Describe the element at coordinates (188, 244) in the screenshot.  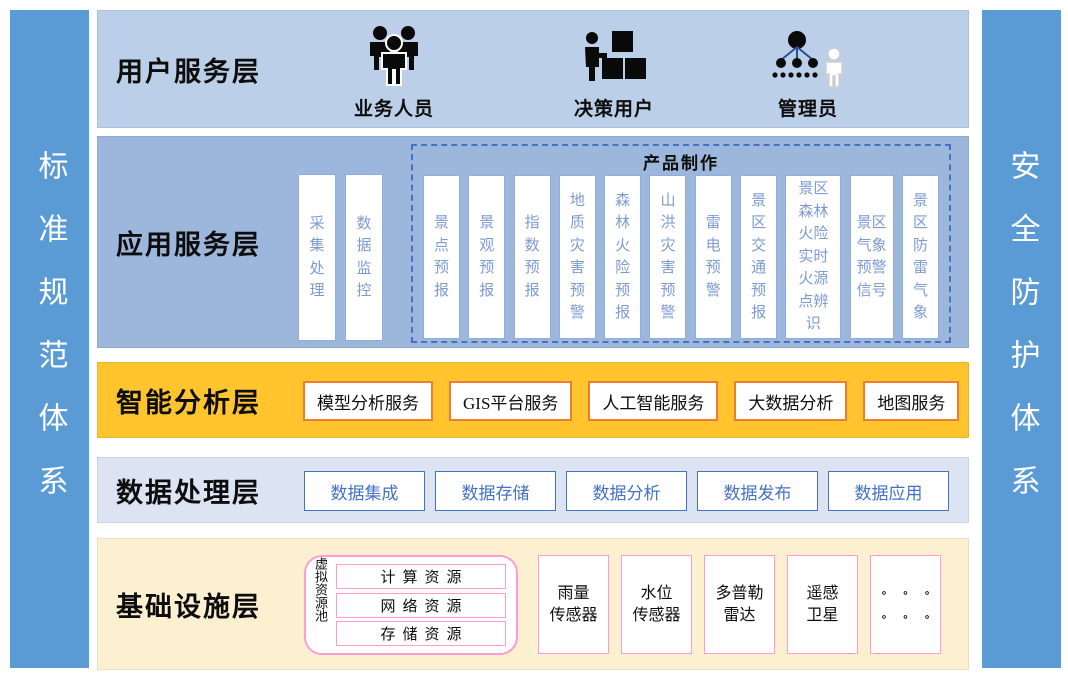
I see `layer-title: 应用服务层` at that location.